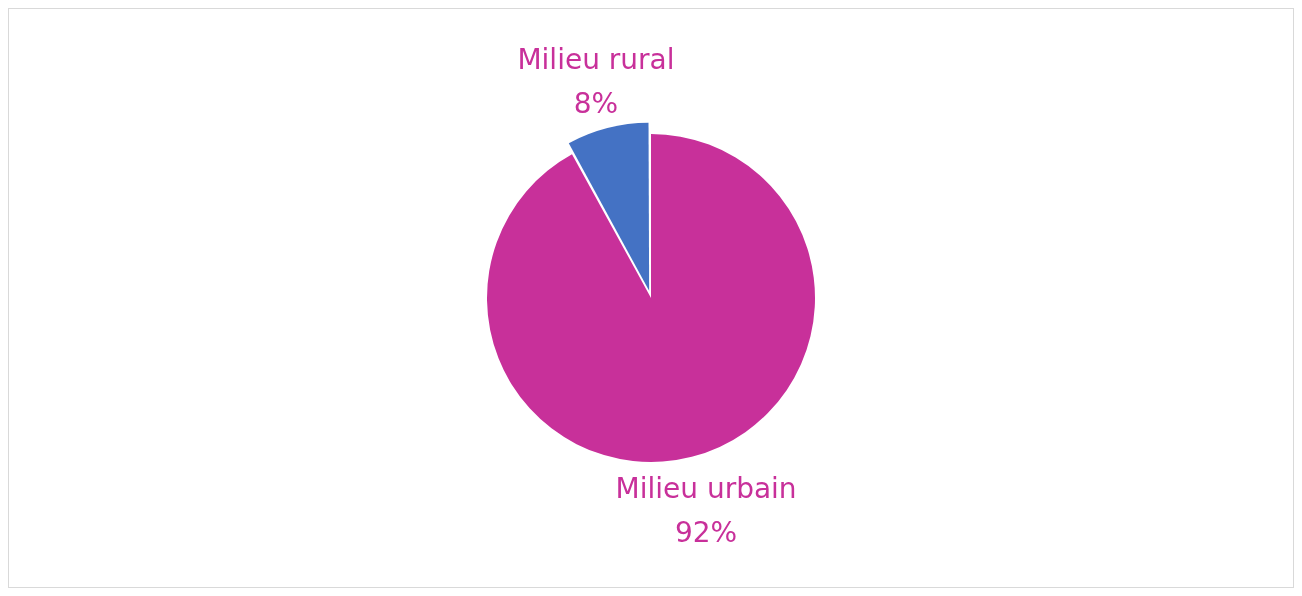 The image size is (1302, 596). What do you see at coordinates (596, 103) in the screenshot?
I see `data-label: 8%` at bounding box center [596, 103].